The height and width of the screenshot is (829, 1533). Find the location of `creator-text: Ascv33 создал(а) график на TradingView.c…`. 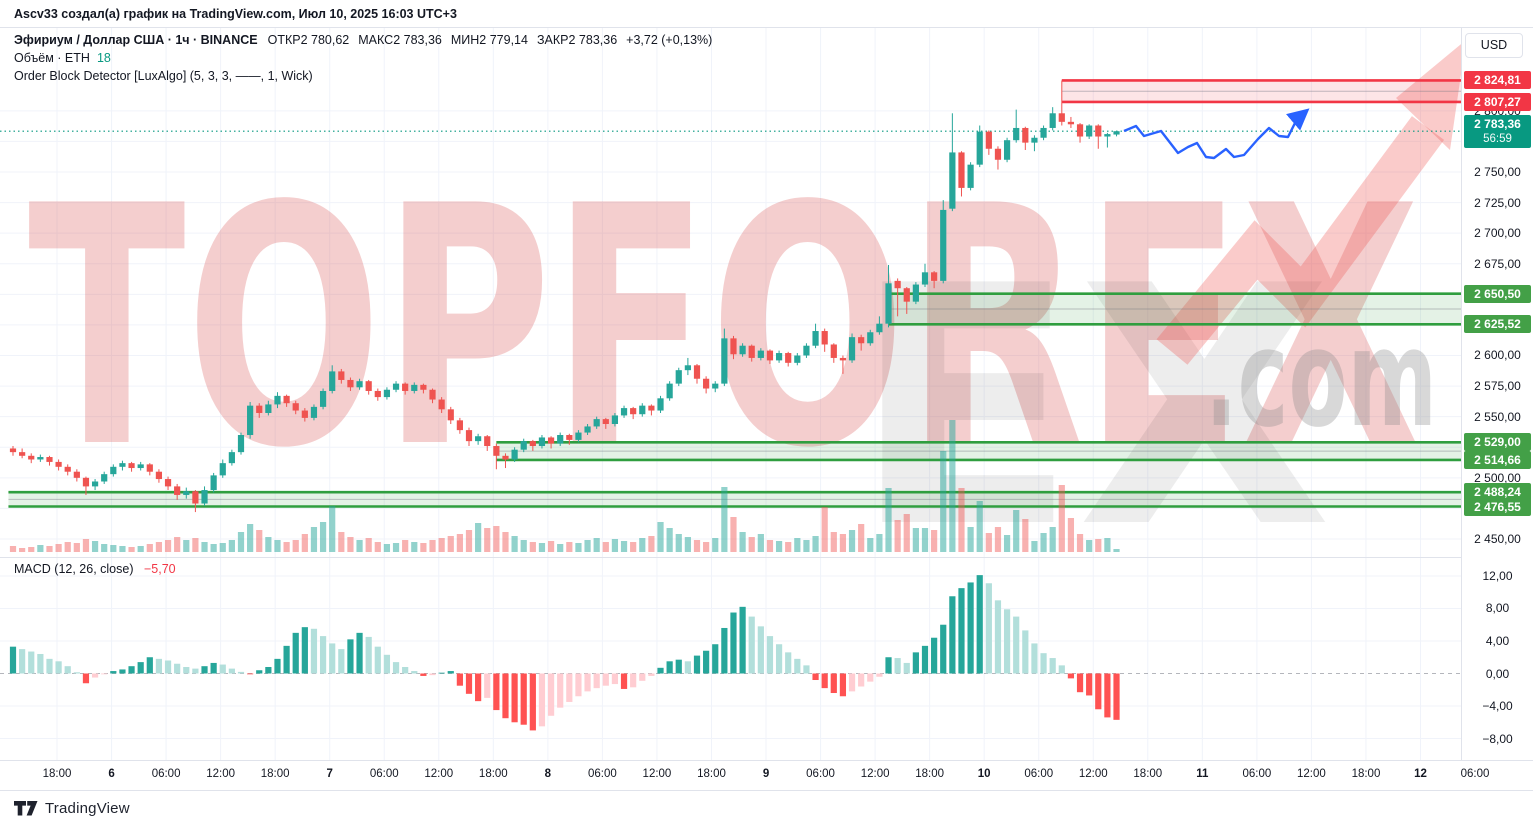

creator-text: Ascv33 создал(а) график на TradingView.c… is located at coordinates (235, 14).